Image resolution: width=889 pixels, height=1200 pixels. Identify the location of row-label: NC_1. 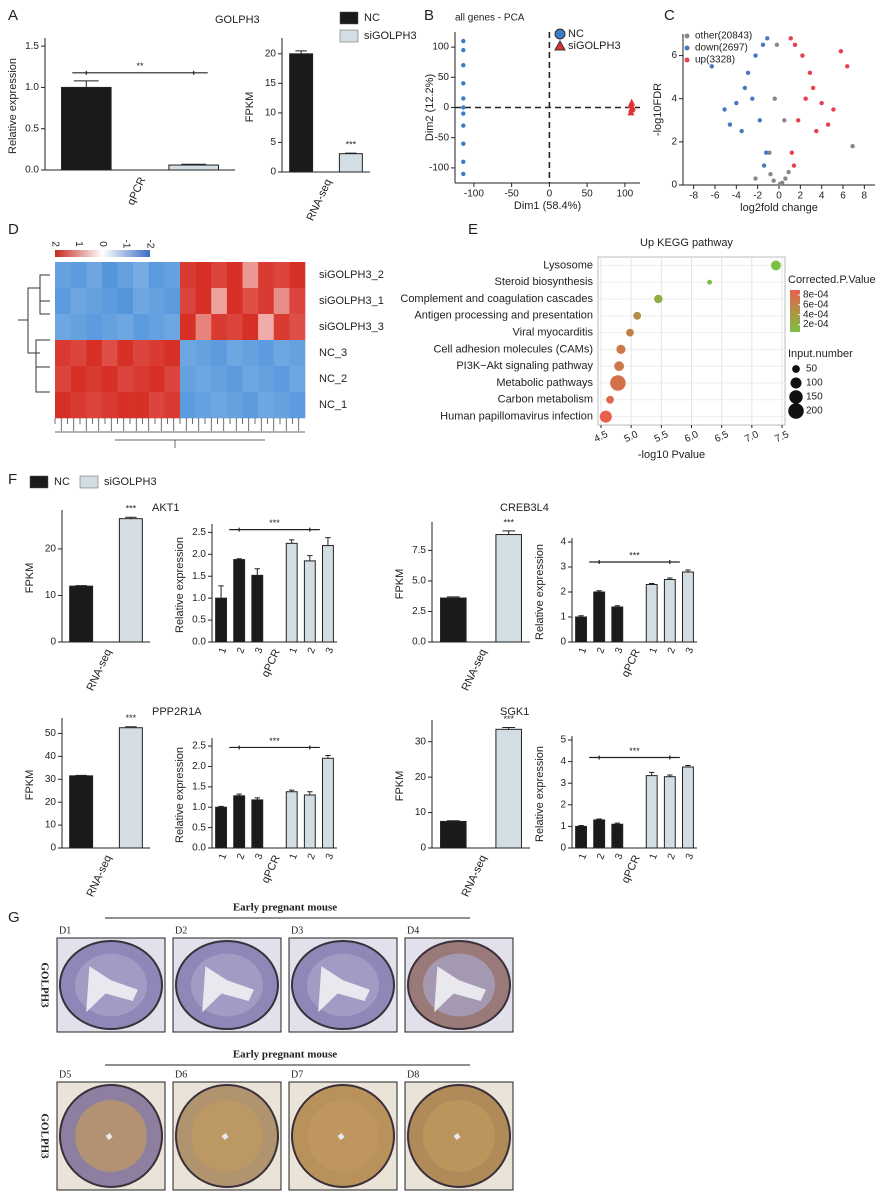
(333, 405).